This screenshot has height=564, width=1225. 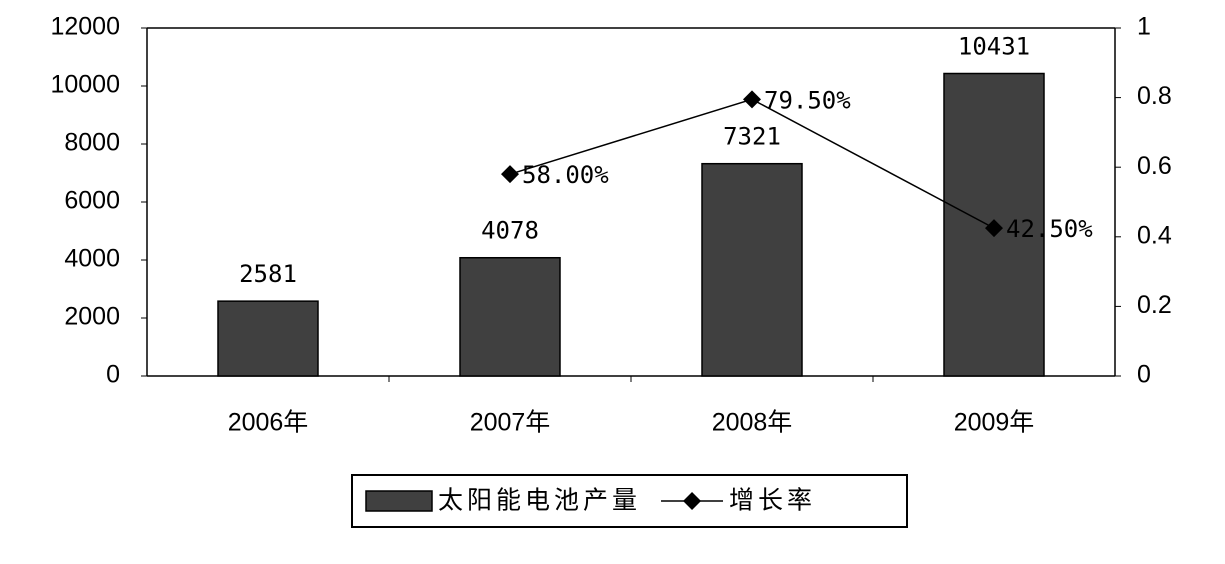 I want to click on y2-tick-label: 0.2, so click(x=1154, y=305).